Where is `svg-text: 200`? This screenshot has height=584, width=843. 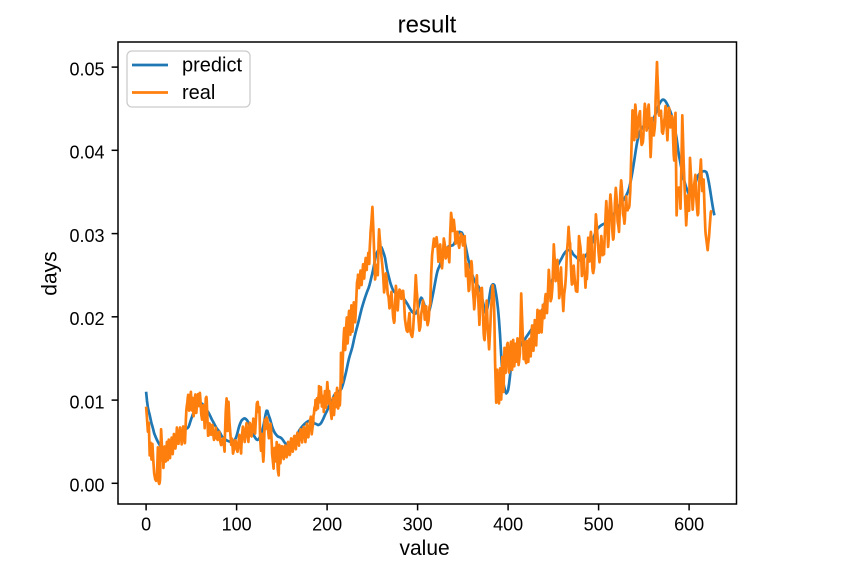
svg-text: 200 is located at coordinates (327, 525).